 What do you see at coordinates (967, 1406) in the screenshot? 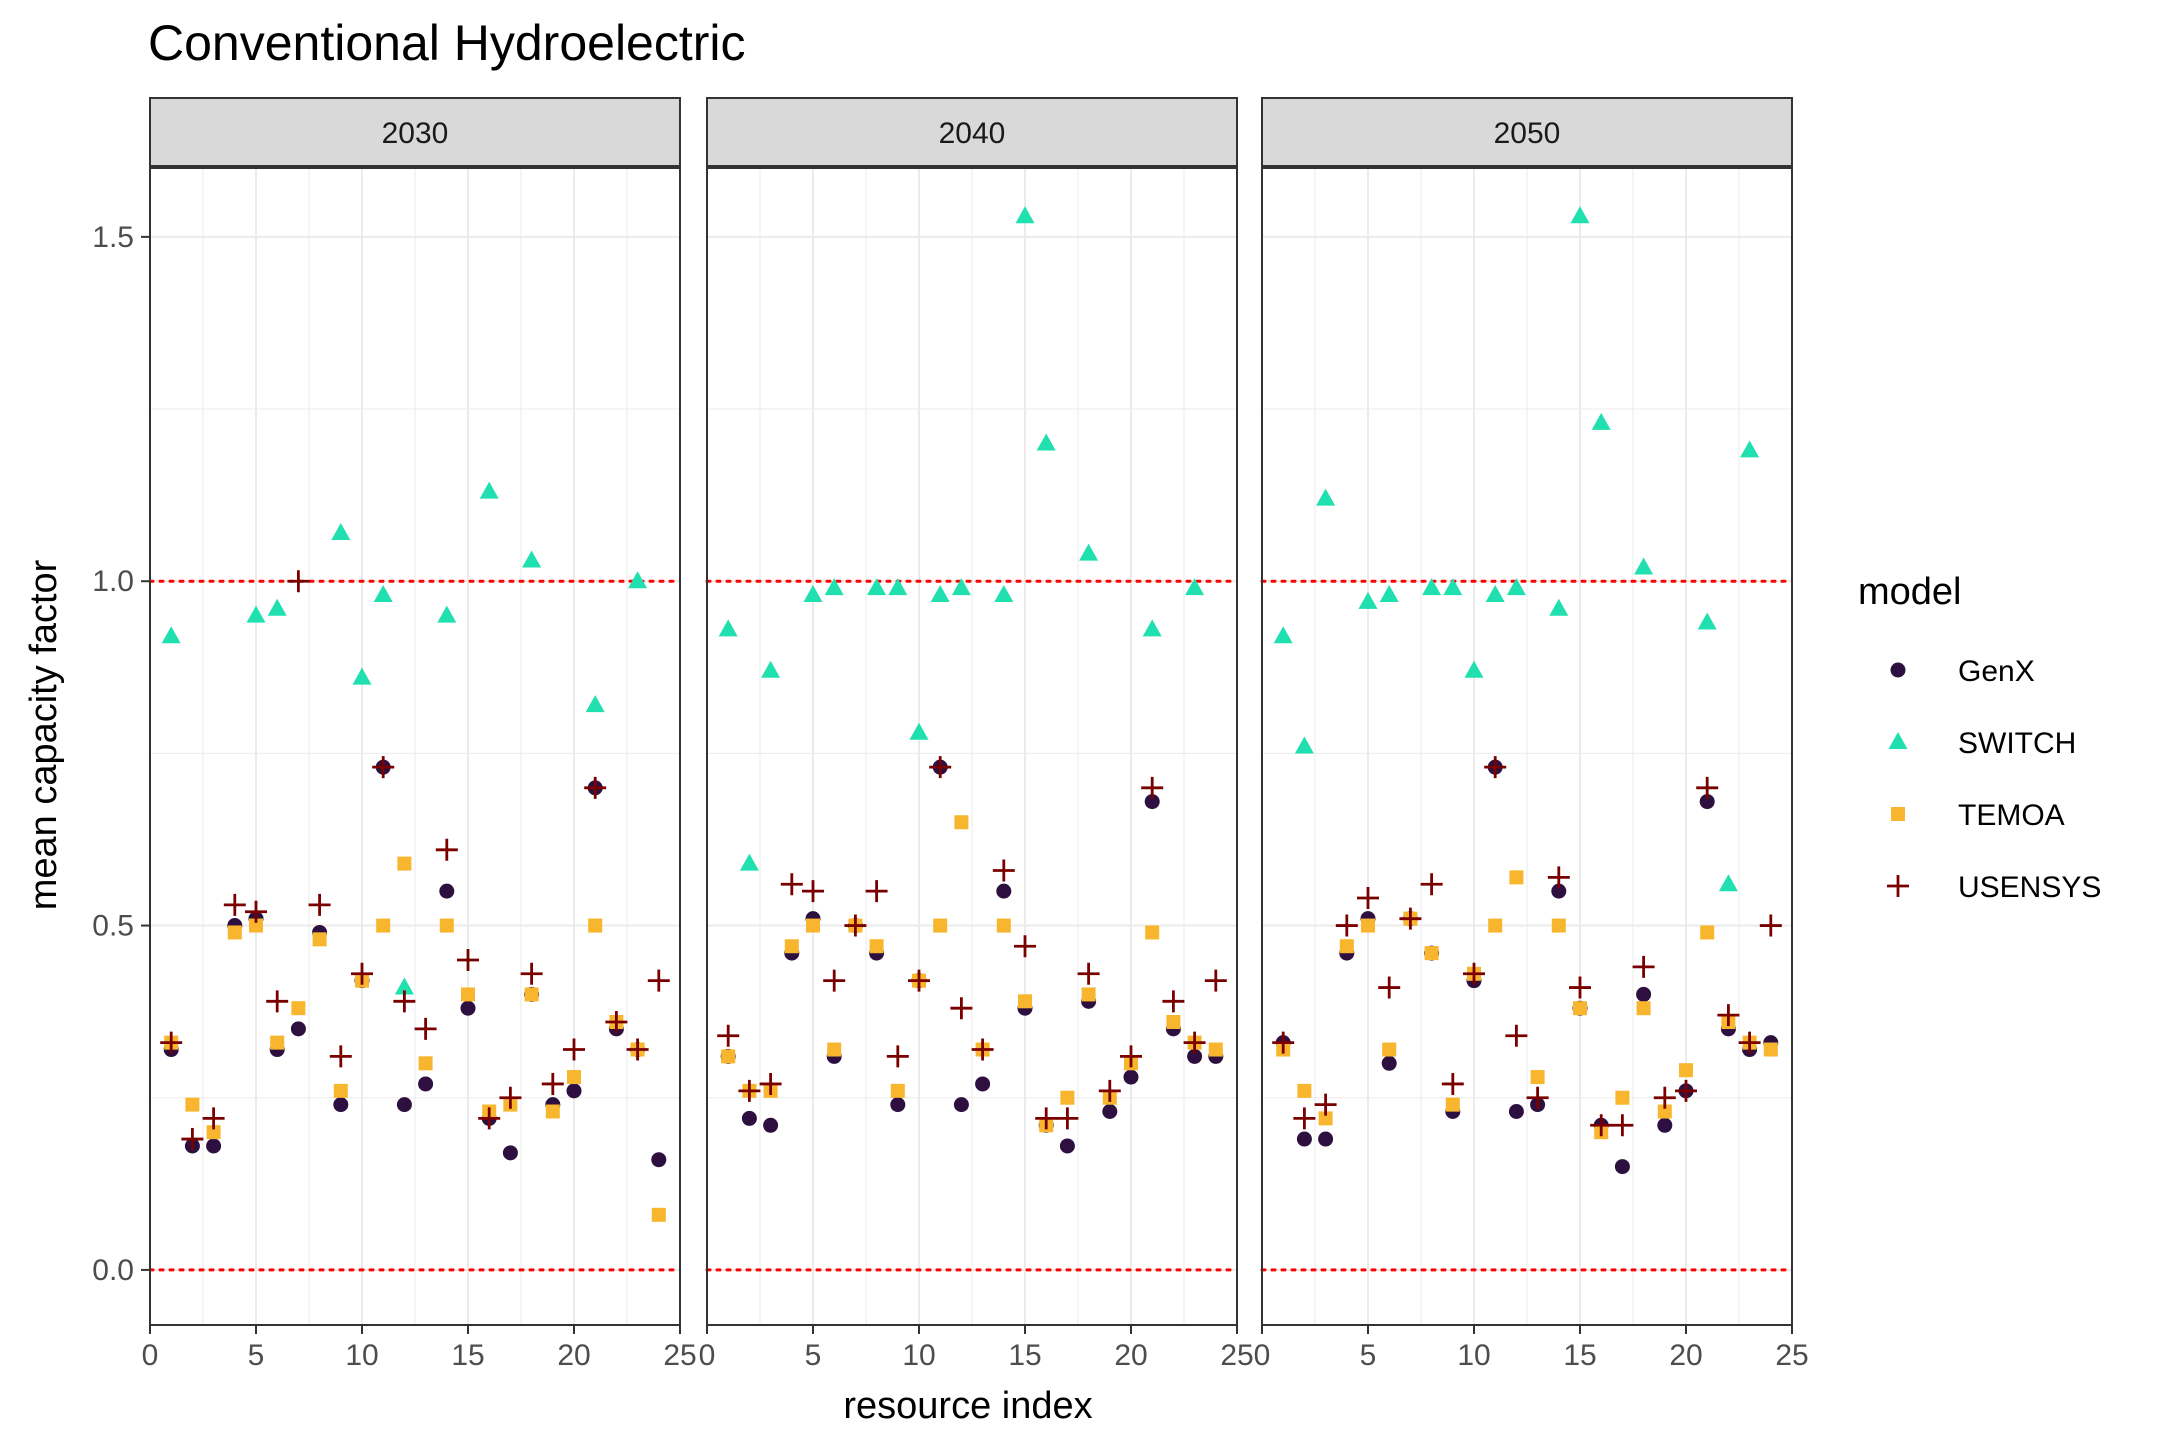
I see `x-axis-title: resource index` at bounding box center [967, 1406].